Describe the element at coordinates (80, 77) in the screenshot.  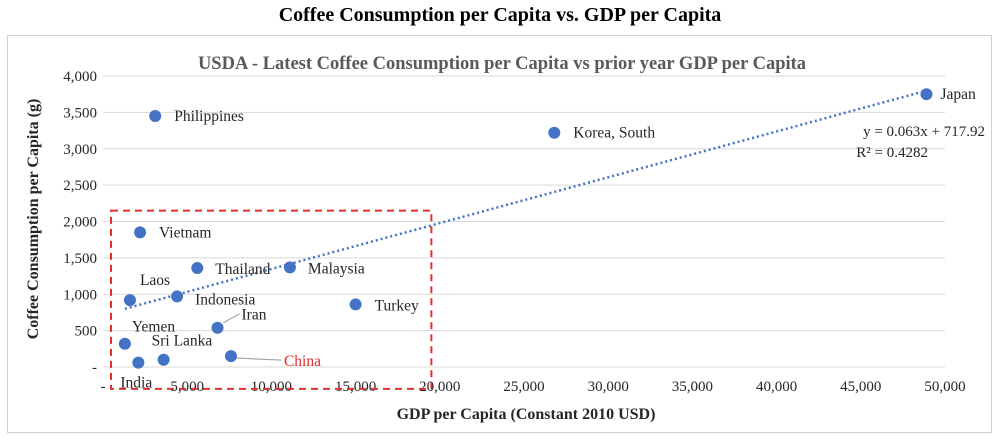
I see `y-tick-label: 4,000` at that location.